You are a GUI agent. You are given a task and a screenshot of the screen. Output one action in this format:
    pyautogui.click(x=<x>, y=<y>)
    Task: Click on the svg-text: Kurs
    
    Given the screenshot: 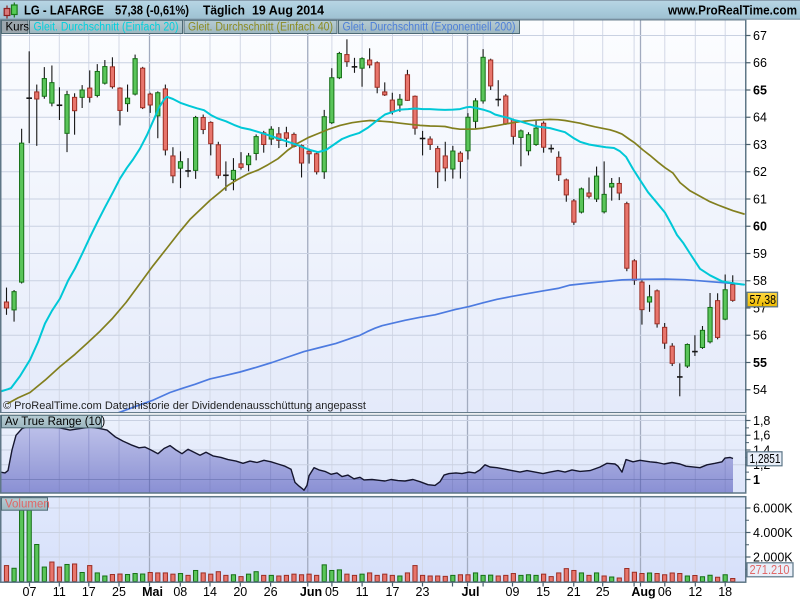 What is the action you would take?
    pyautogui.click(x=18, y=28)
    